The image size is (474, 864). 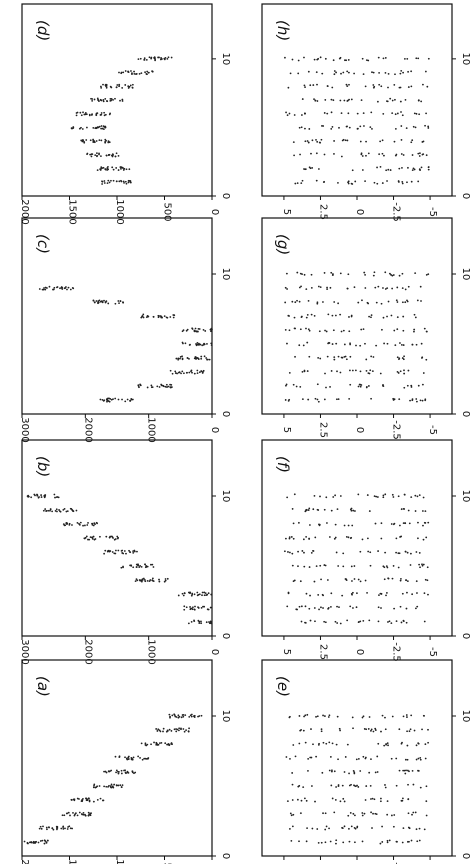 What do you see at coordinates (396, 863) in the screenshot?
I see `y-tick-label: -2.5` at bounding box center [396, 863].